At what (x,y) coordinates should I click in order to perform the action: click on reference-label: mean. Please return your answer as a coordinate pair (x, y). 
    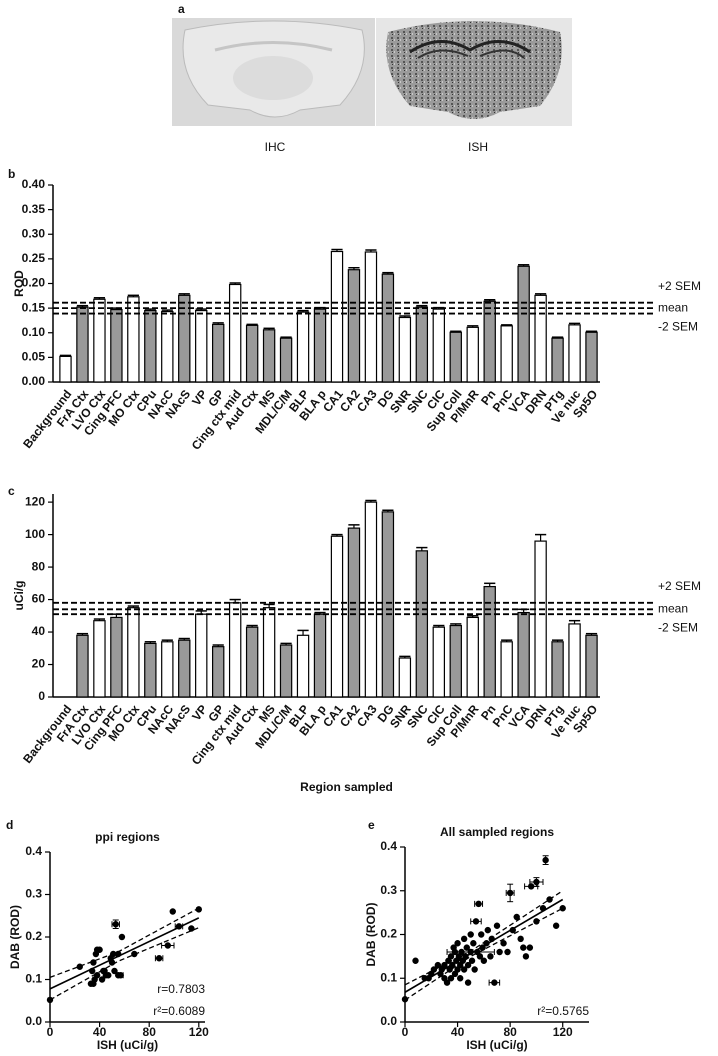
    Looking at the image, I should click on (673, 608).